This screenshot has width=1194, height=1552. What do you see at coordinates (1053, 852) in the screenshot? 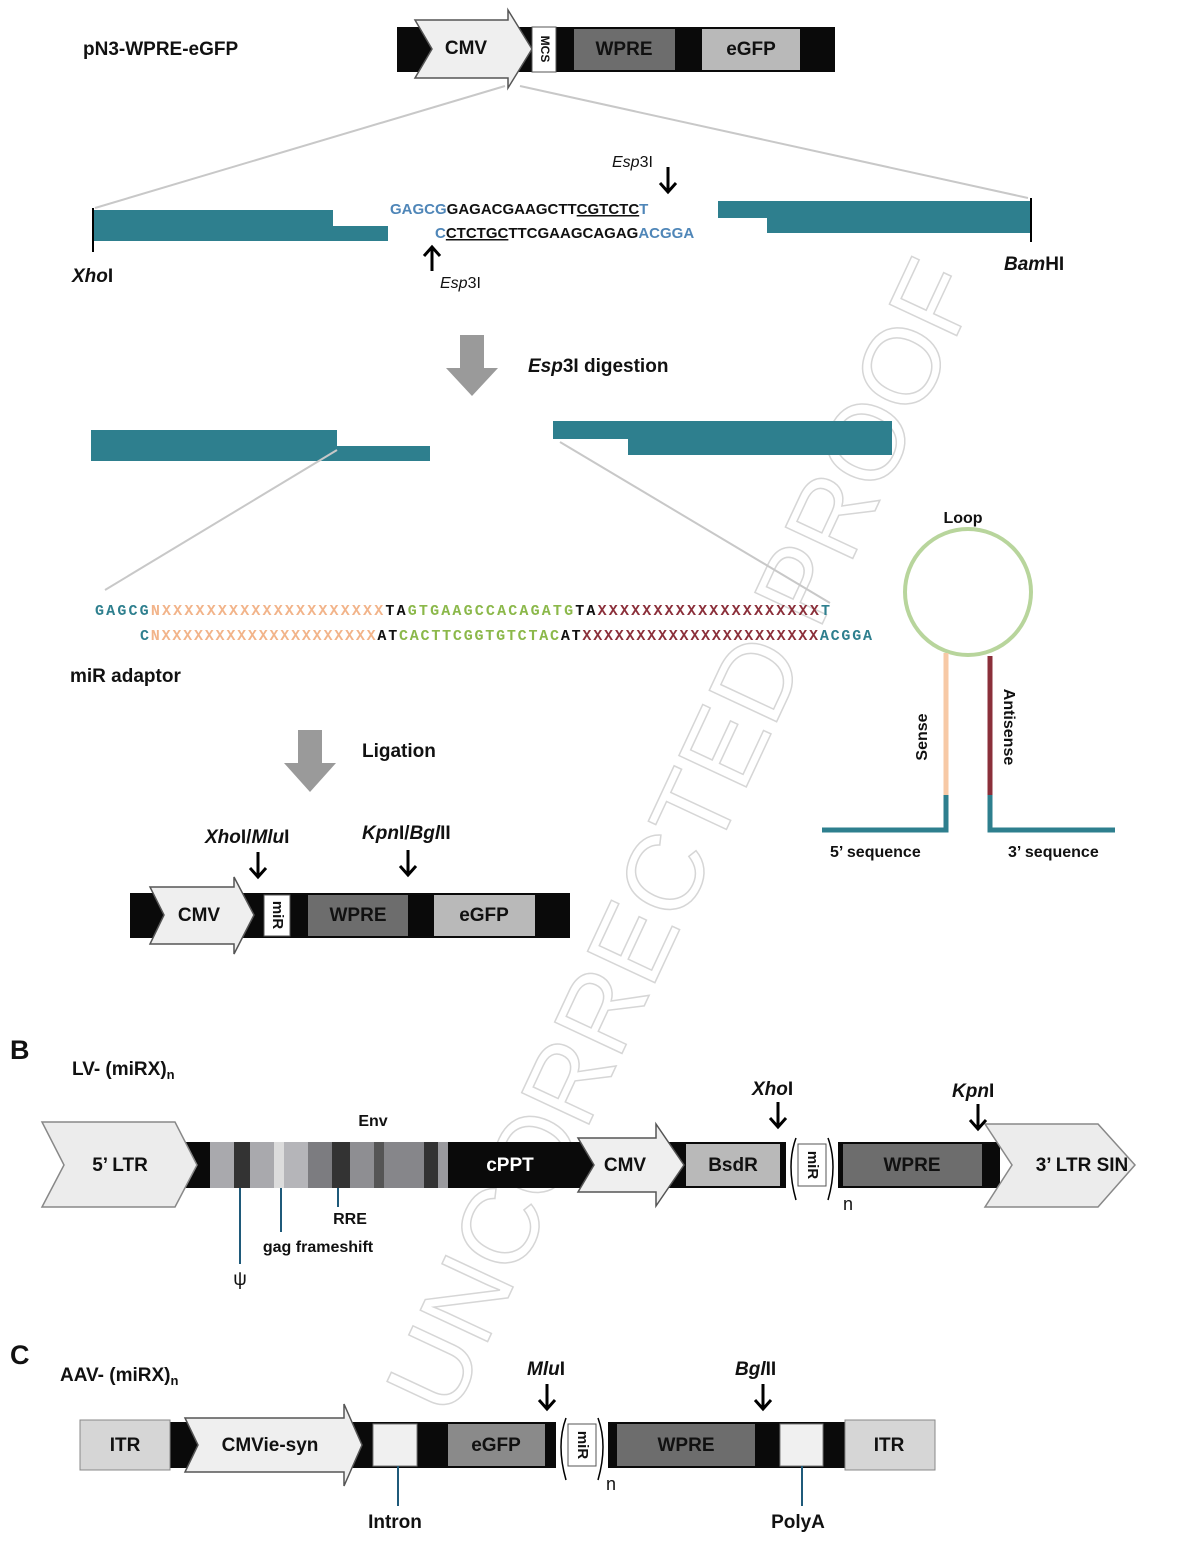
I see `three-prime-label: 3’ sequence` at bounding box center [1053, 852].